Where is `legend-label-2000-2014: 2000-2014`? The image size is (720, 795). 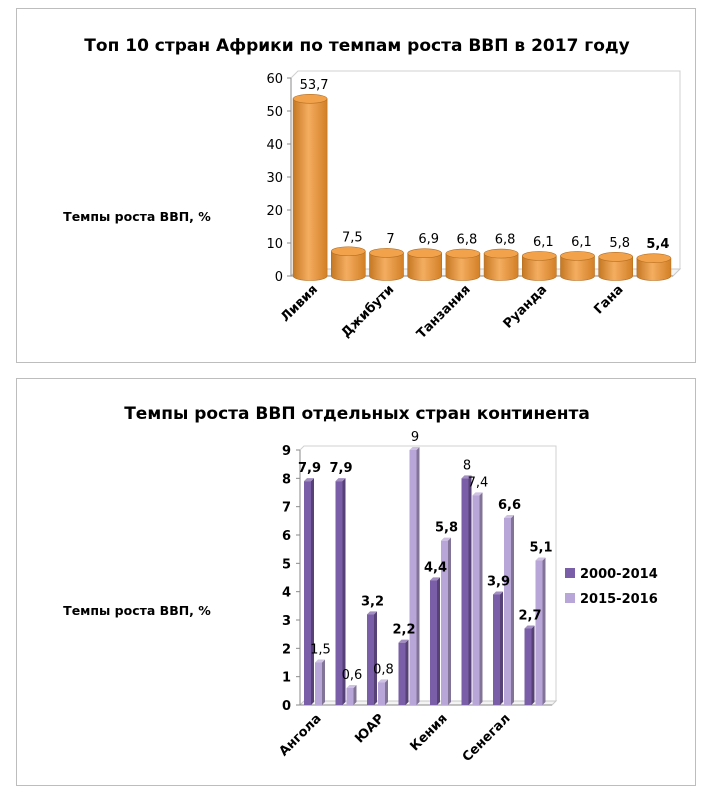
legend-label-2000-2014: 2000-2014 is located at coordinates (619, 574).